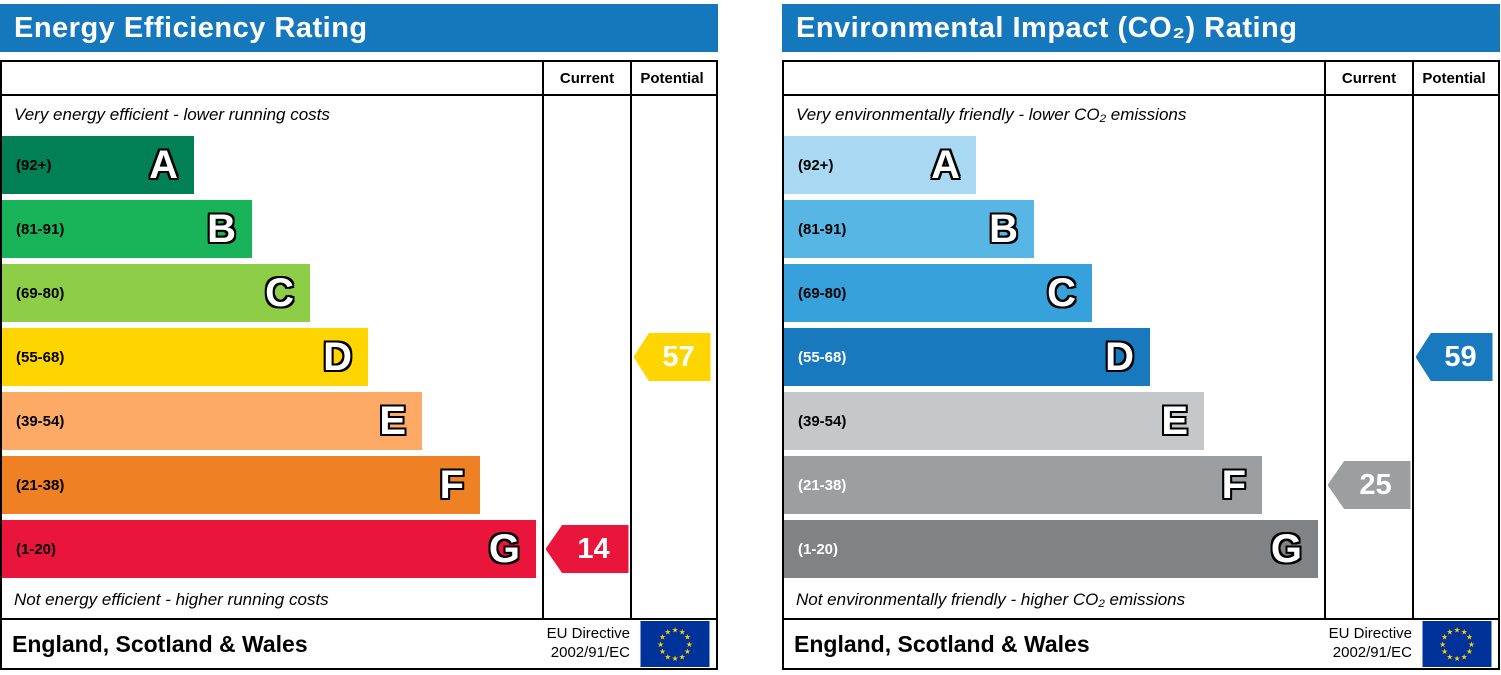  Describe the element at coordinates (938, 293) in the screenshot. I see `band-c: (69-80) C` at that location.